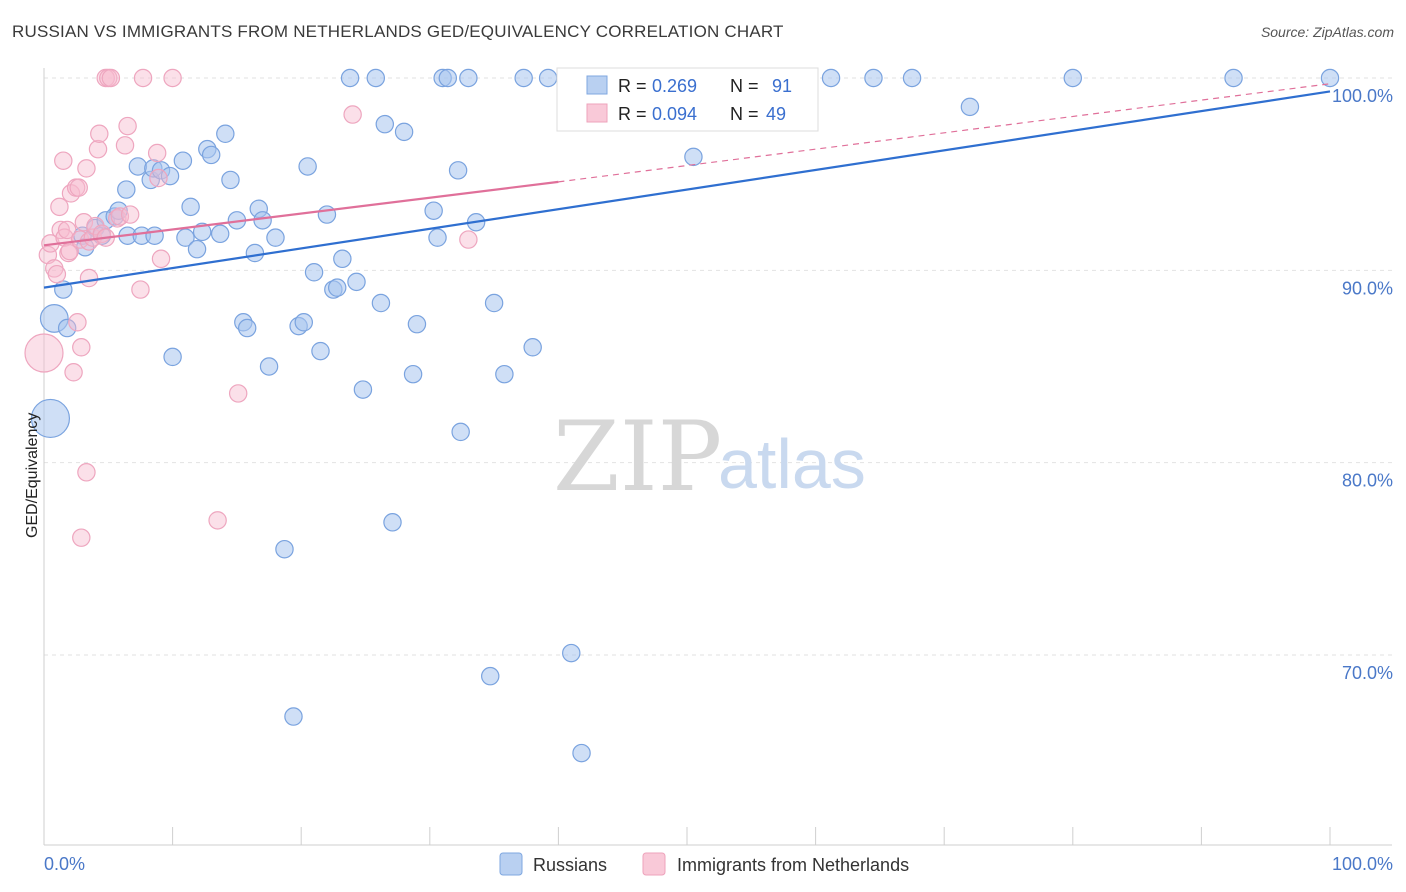 Image resolution: width=1406 pixels, height=892 pixels. What do you see at coordinates (1362, 864) in the screenshot?
I see `x-tick-label: 100.0%` at bounding box center [1362, 864].